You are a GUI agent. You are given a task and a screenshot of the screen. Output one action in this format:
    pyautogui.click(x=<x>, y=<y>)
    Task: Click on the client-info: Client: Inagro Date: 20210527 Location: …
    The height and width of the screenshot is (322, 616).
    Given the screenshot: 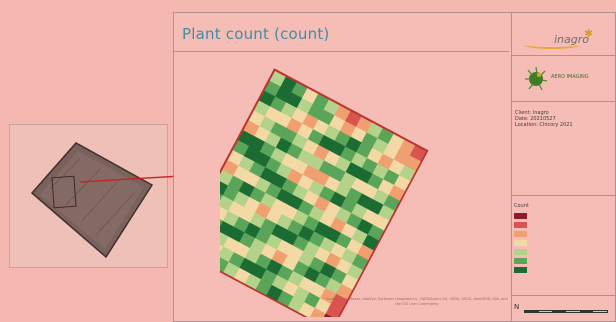 What is the action you would take?
    pyautogui.click(x=544, y=119)
    